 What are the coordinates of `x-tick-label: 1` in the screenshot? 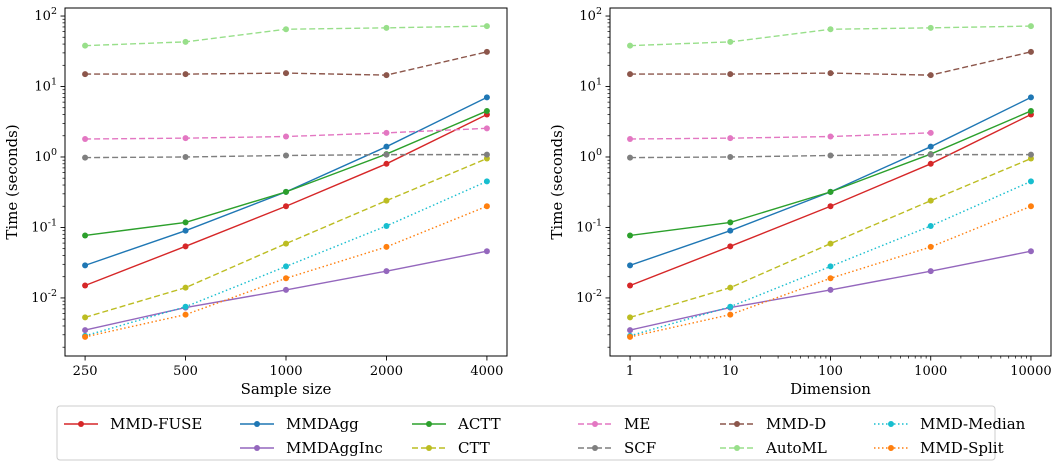 It's located at (630, 371).